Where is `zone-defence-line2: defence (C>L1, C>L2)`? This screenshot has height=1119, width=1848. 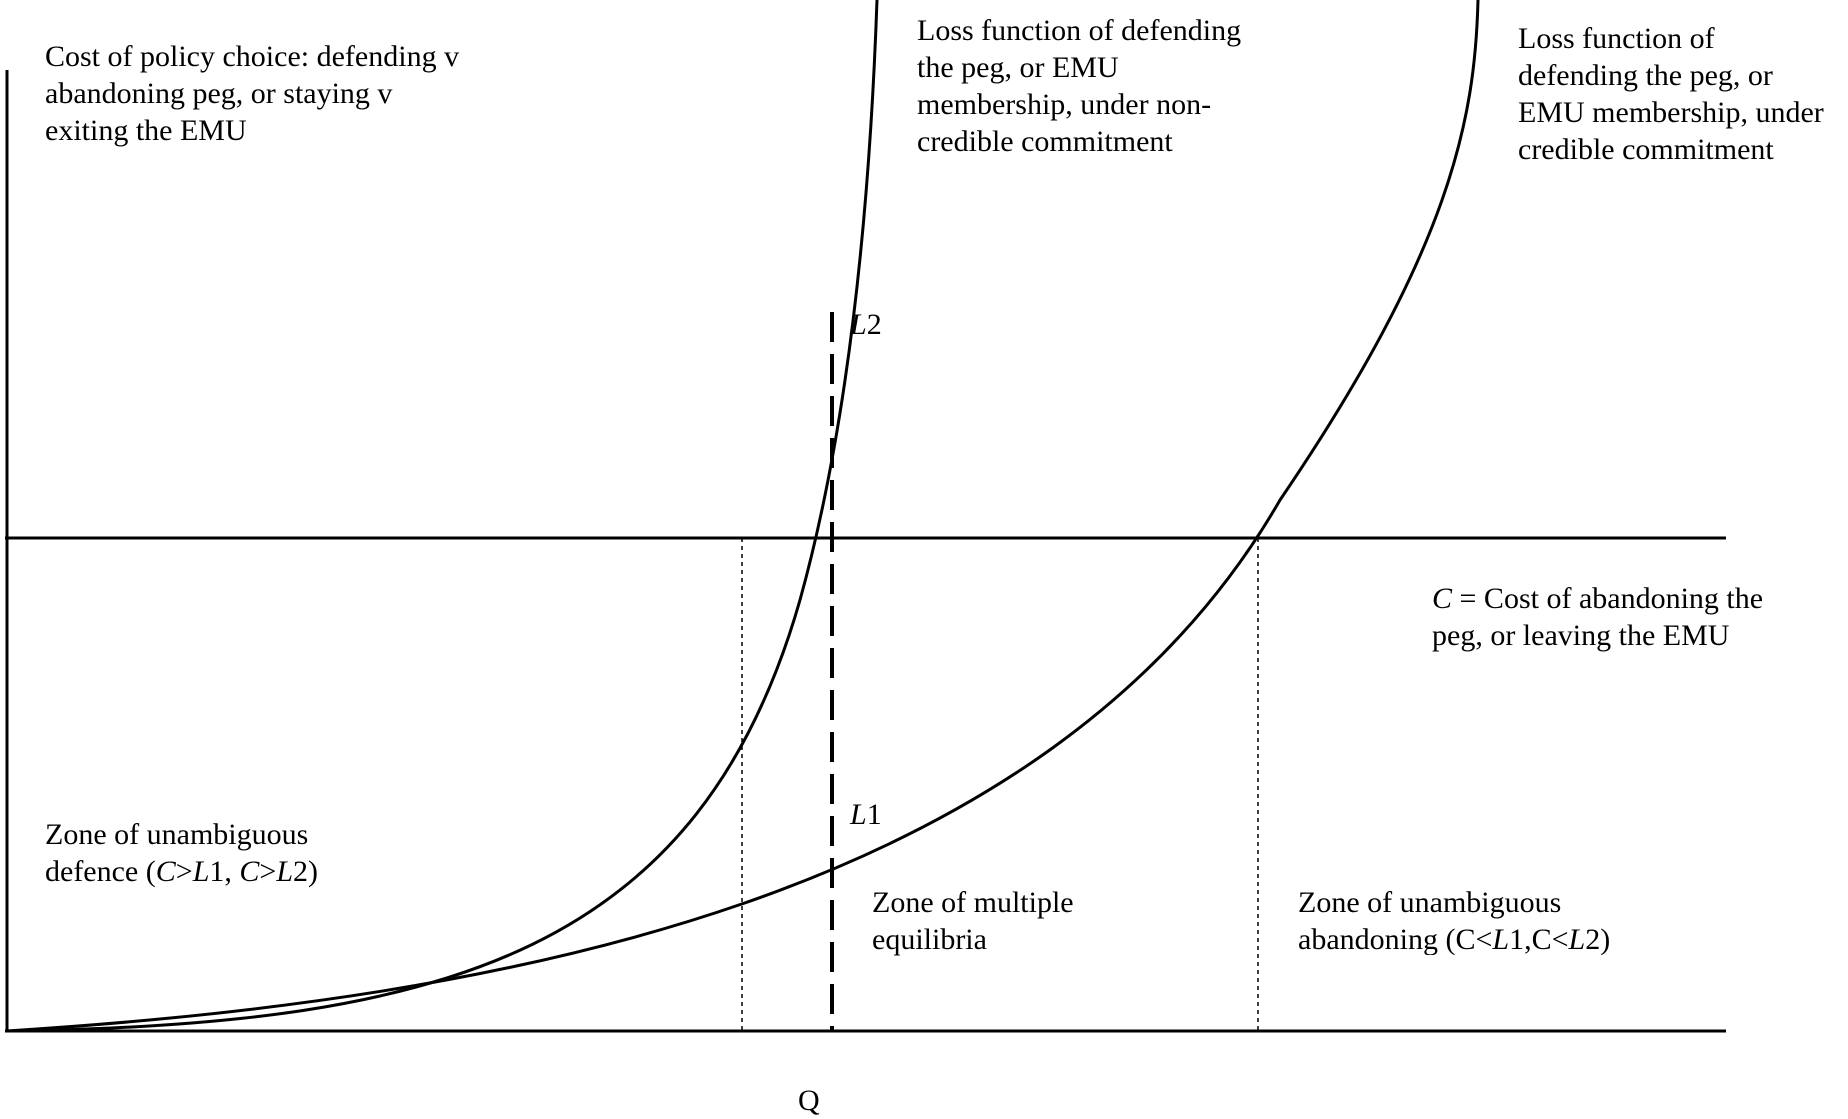 zone-defence-line2: defence (C>L1, C>L2) is located at coordinates (181, 871).